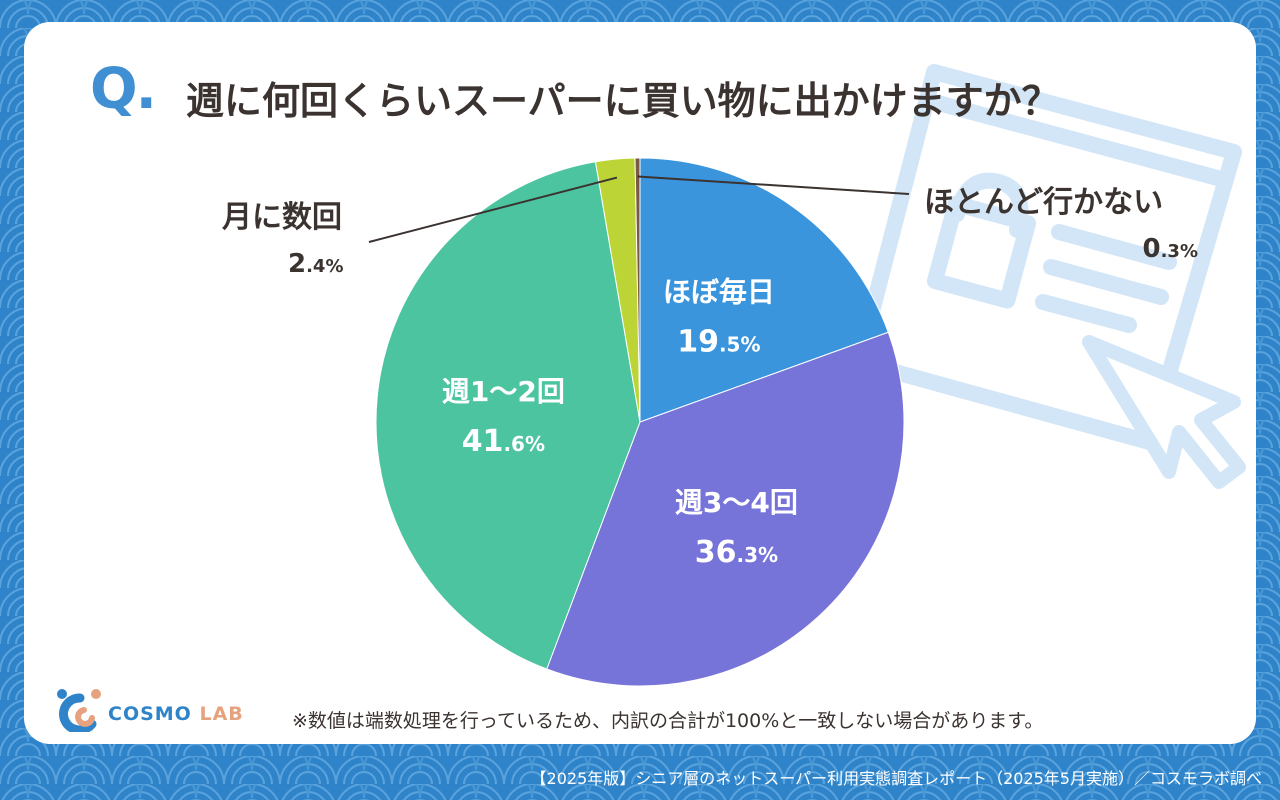  I want to click on cursor-icon, so click(1164, 412).